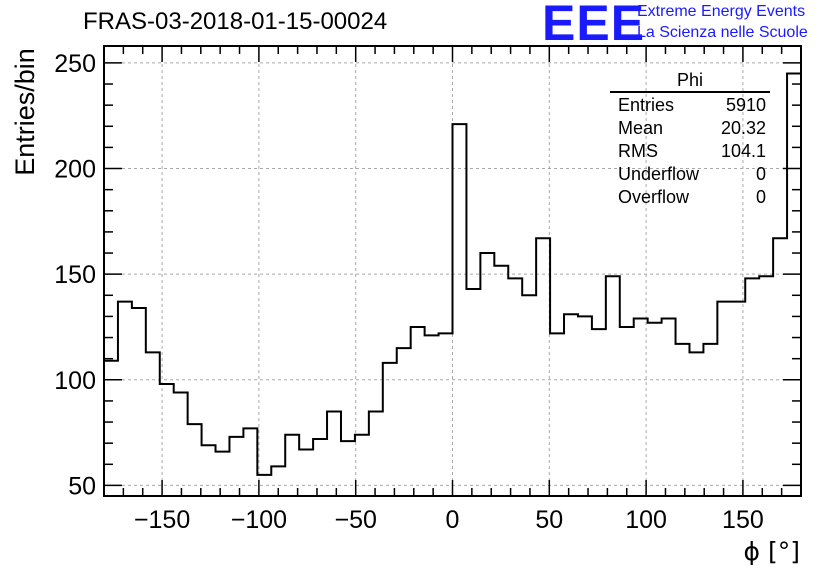 The height and width of the screenshot is (572, 836). Describe the element at coordinates (75, 64) in the screenshot. I see `y-tick-label: 250` at that location.